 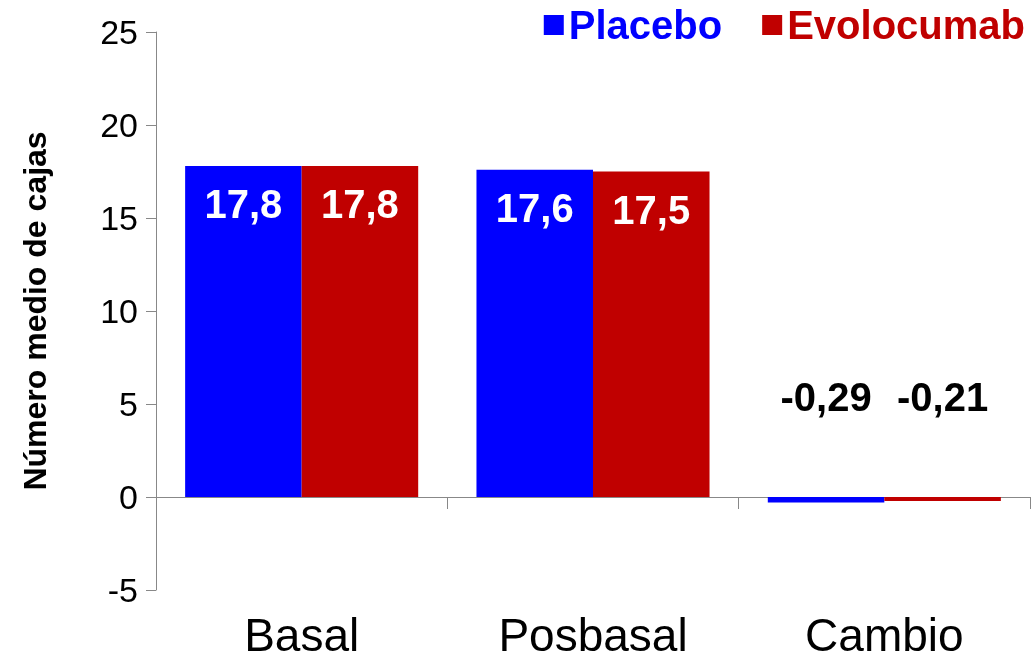 I want to click on data-label: 17,6, so click(x=534, y=207).